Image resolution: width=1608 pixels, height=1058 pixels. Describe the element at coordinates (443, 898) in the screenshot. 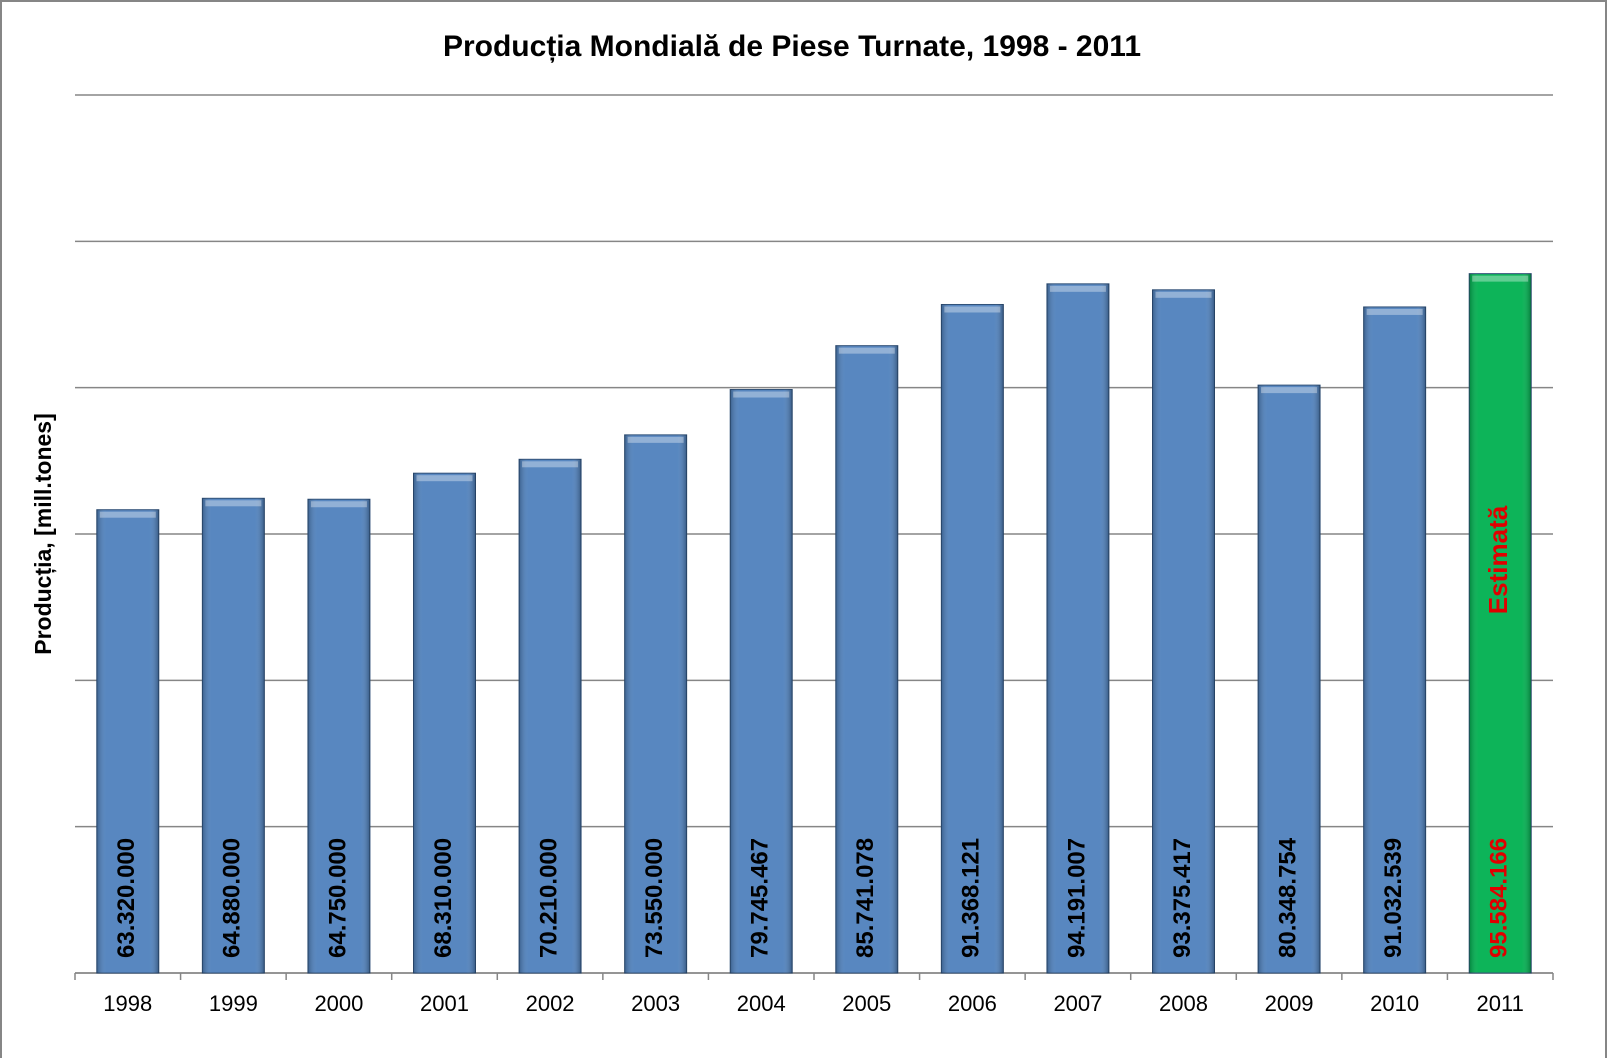

I see `data-label: 68.310.000` at that location.